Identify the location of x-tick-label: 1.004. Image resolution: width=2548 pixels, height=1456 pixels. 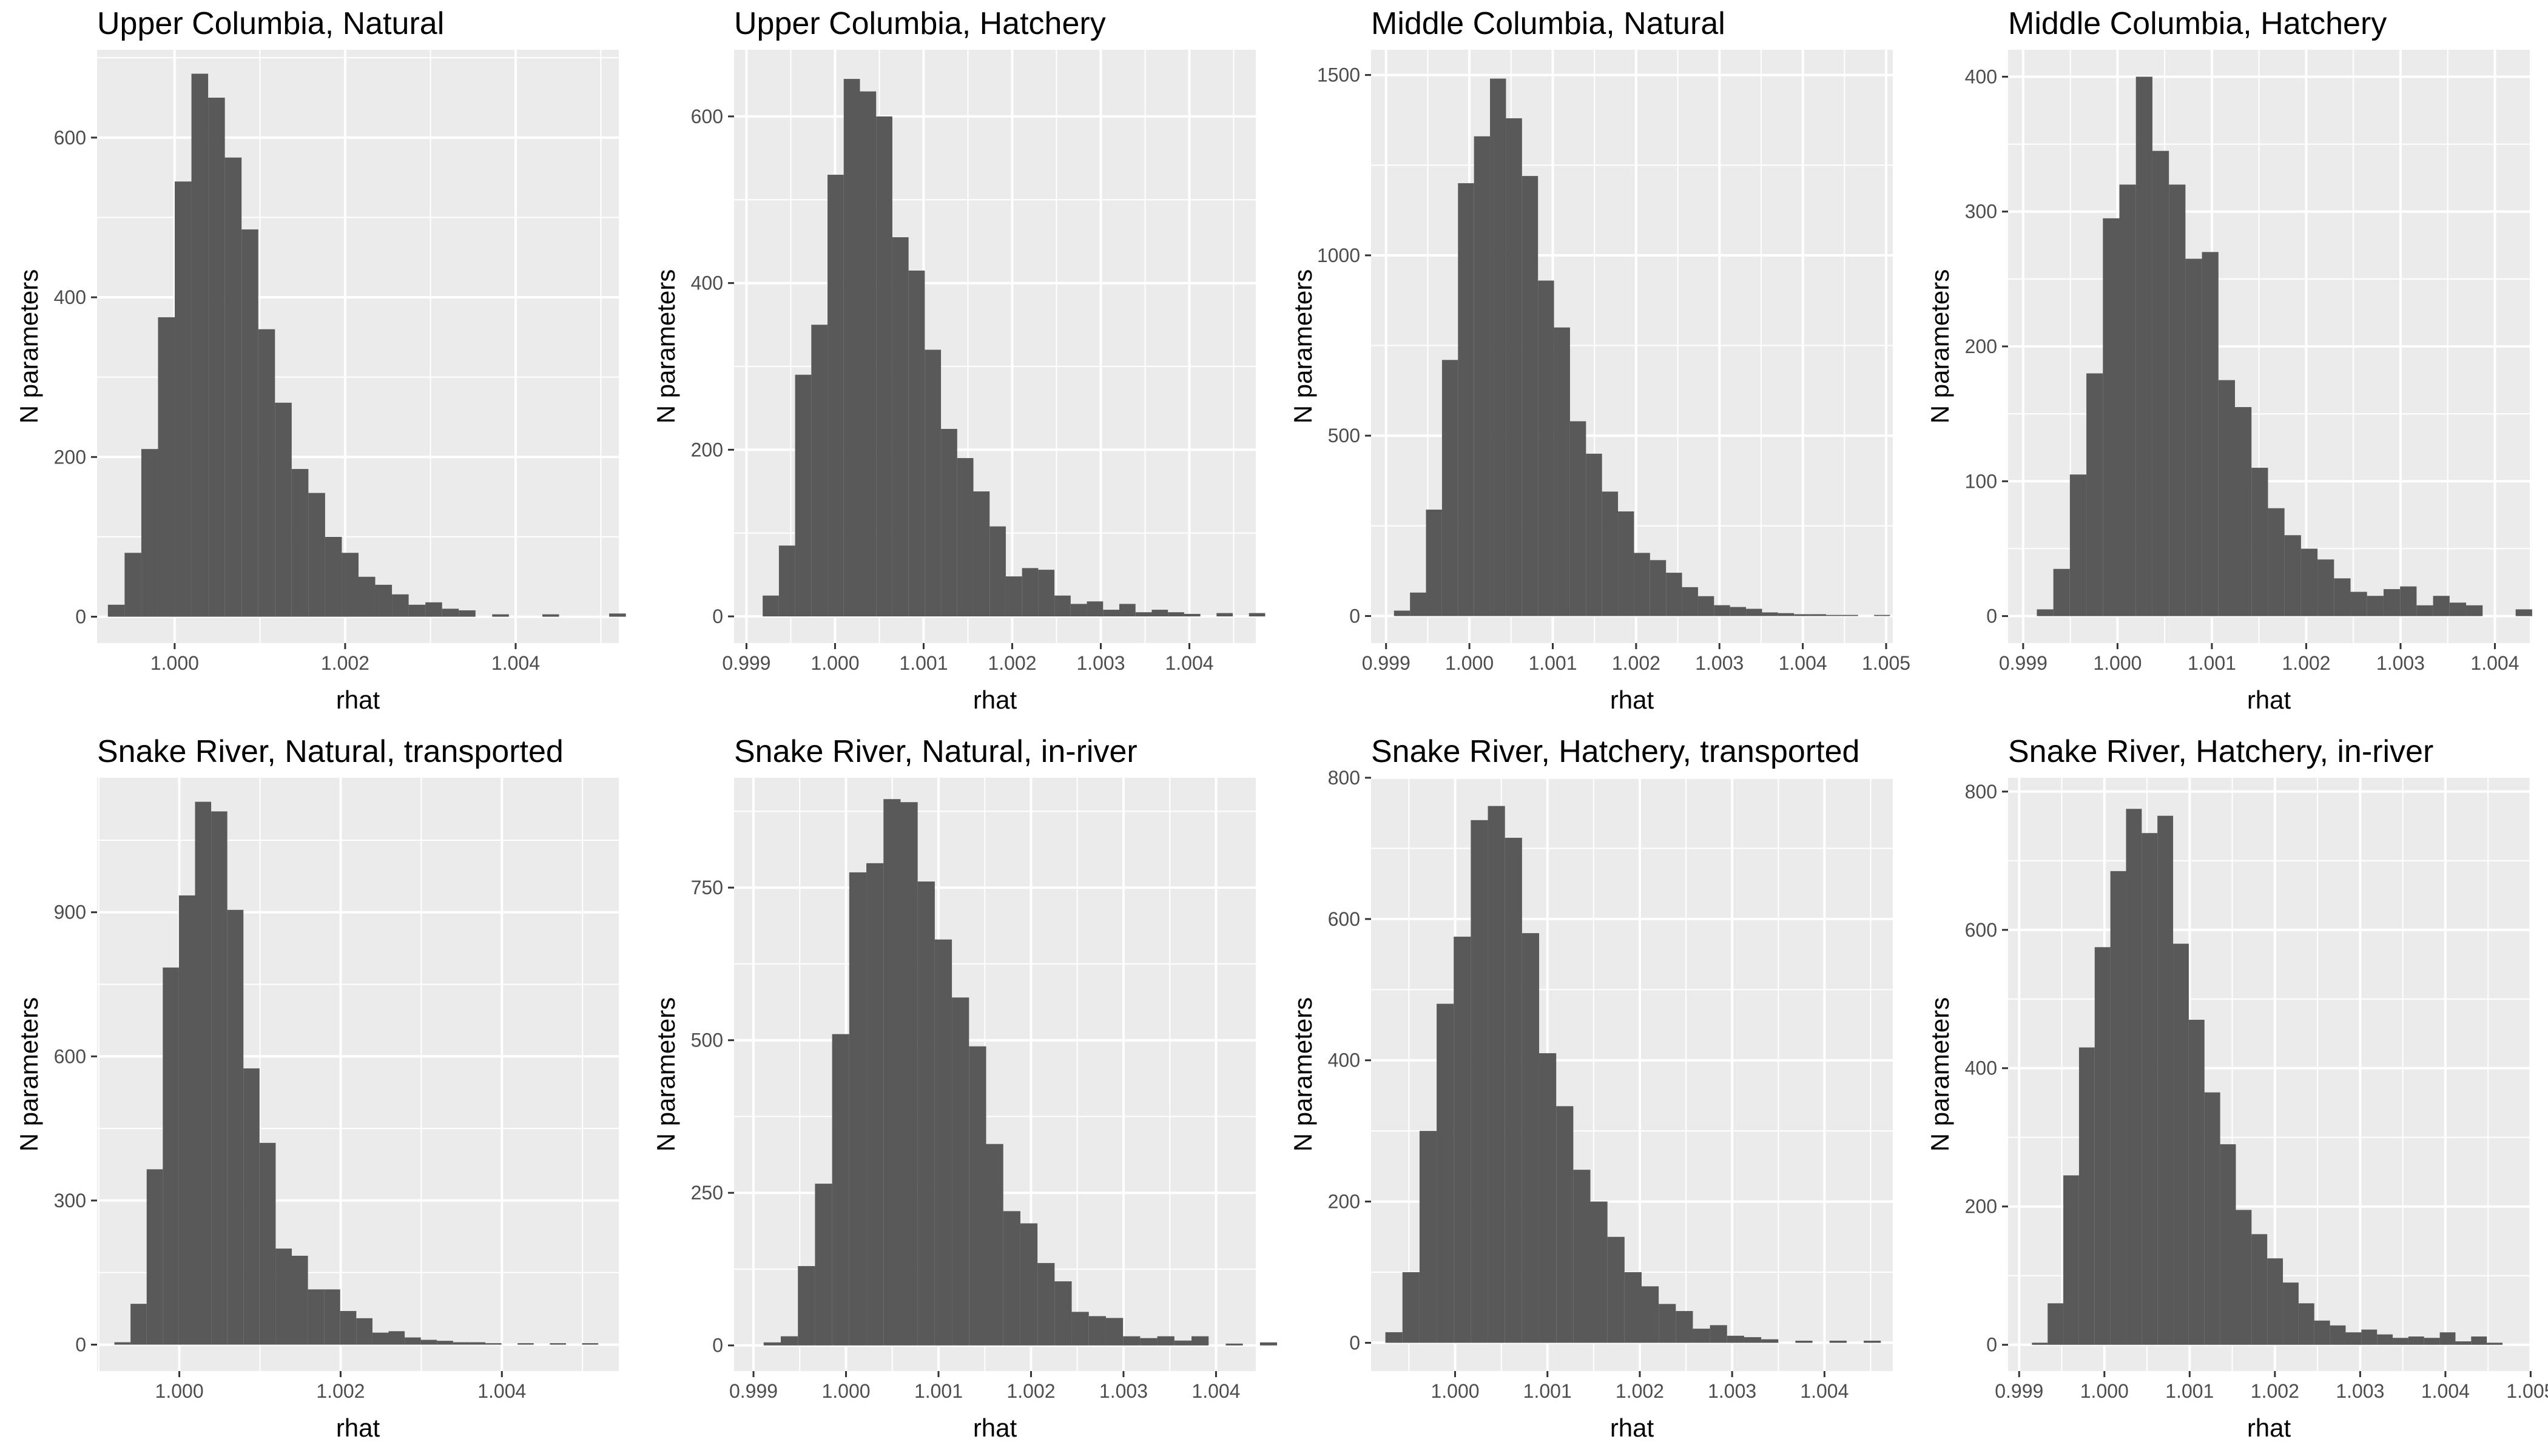
(501, 1391).